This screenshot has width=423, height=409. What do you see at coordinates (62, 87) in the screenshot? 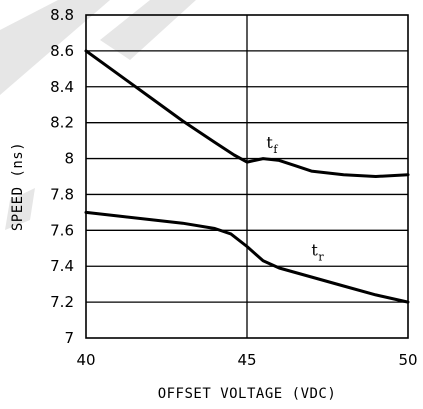
I see `y-tick-label: 8.4` at bounding box center [62, 87].